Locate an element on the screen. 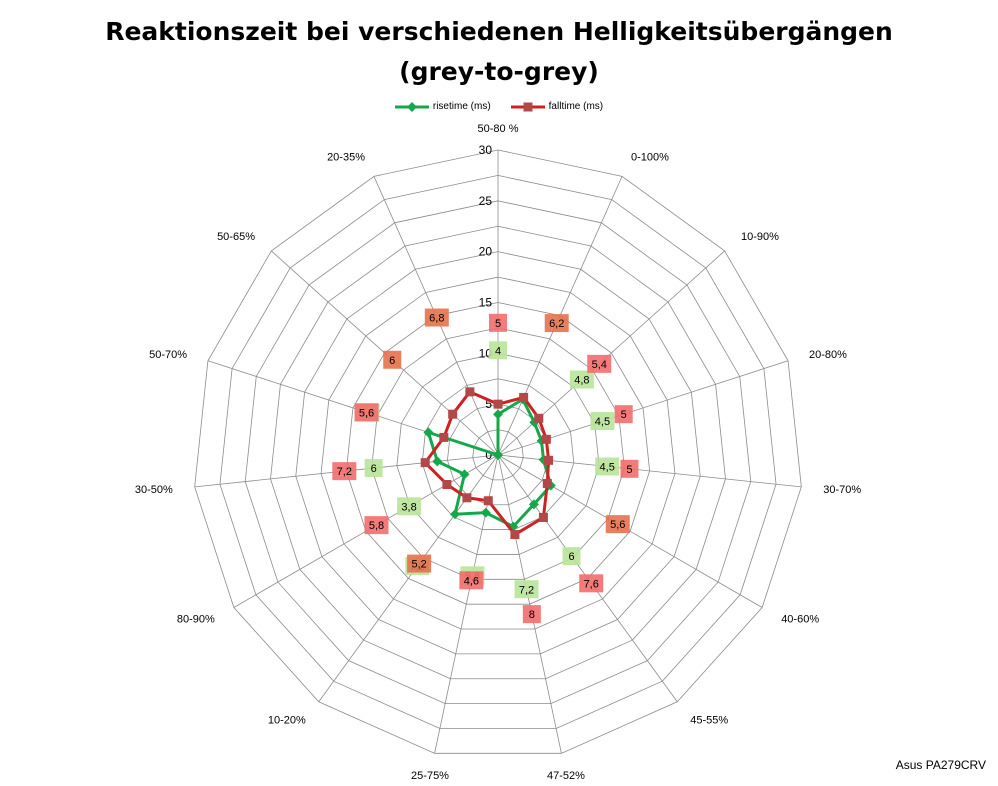  legend-item: risetime (ms) is located at coordinates (442, 106).